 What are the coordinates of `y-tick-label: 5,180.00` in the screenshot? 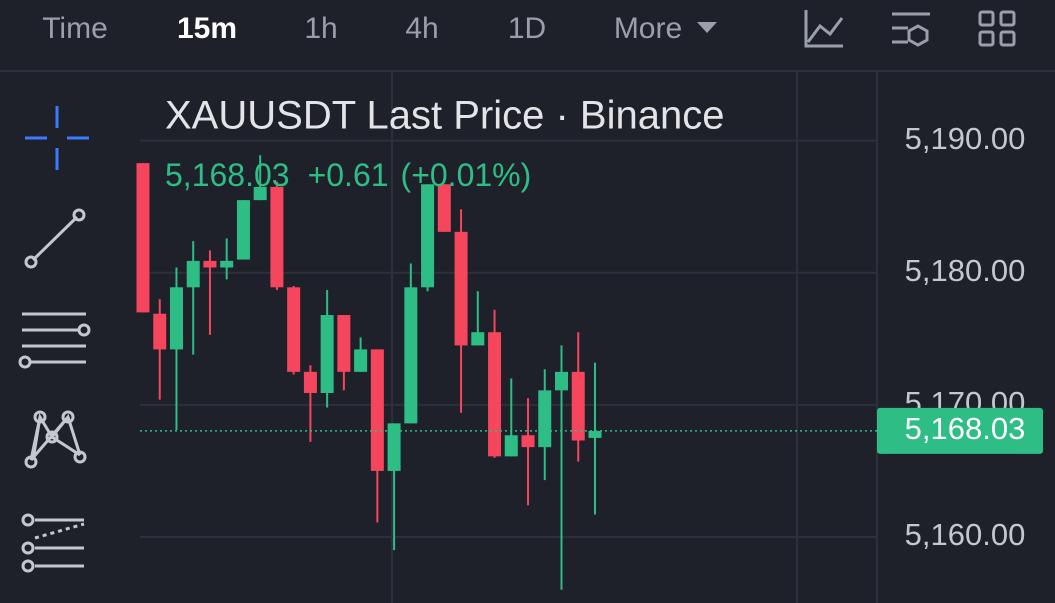 It's located at (965, 270).